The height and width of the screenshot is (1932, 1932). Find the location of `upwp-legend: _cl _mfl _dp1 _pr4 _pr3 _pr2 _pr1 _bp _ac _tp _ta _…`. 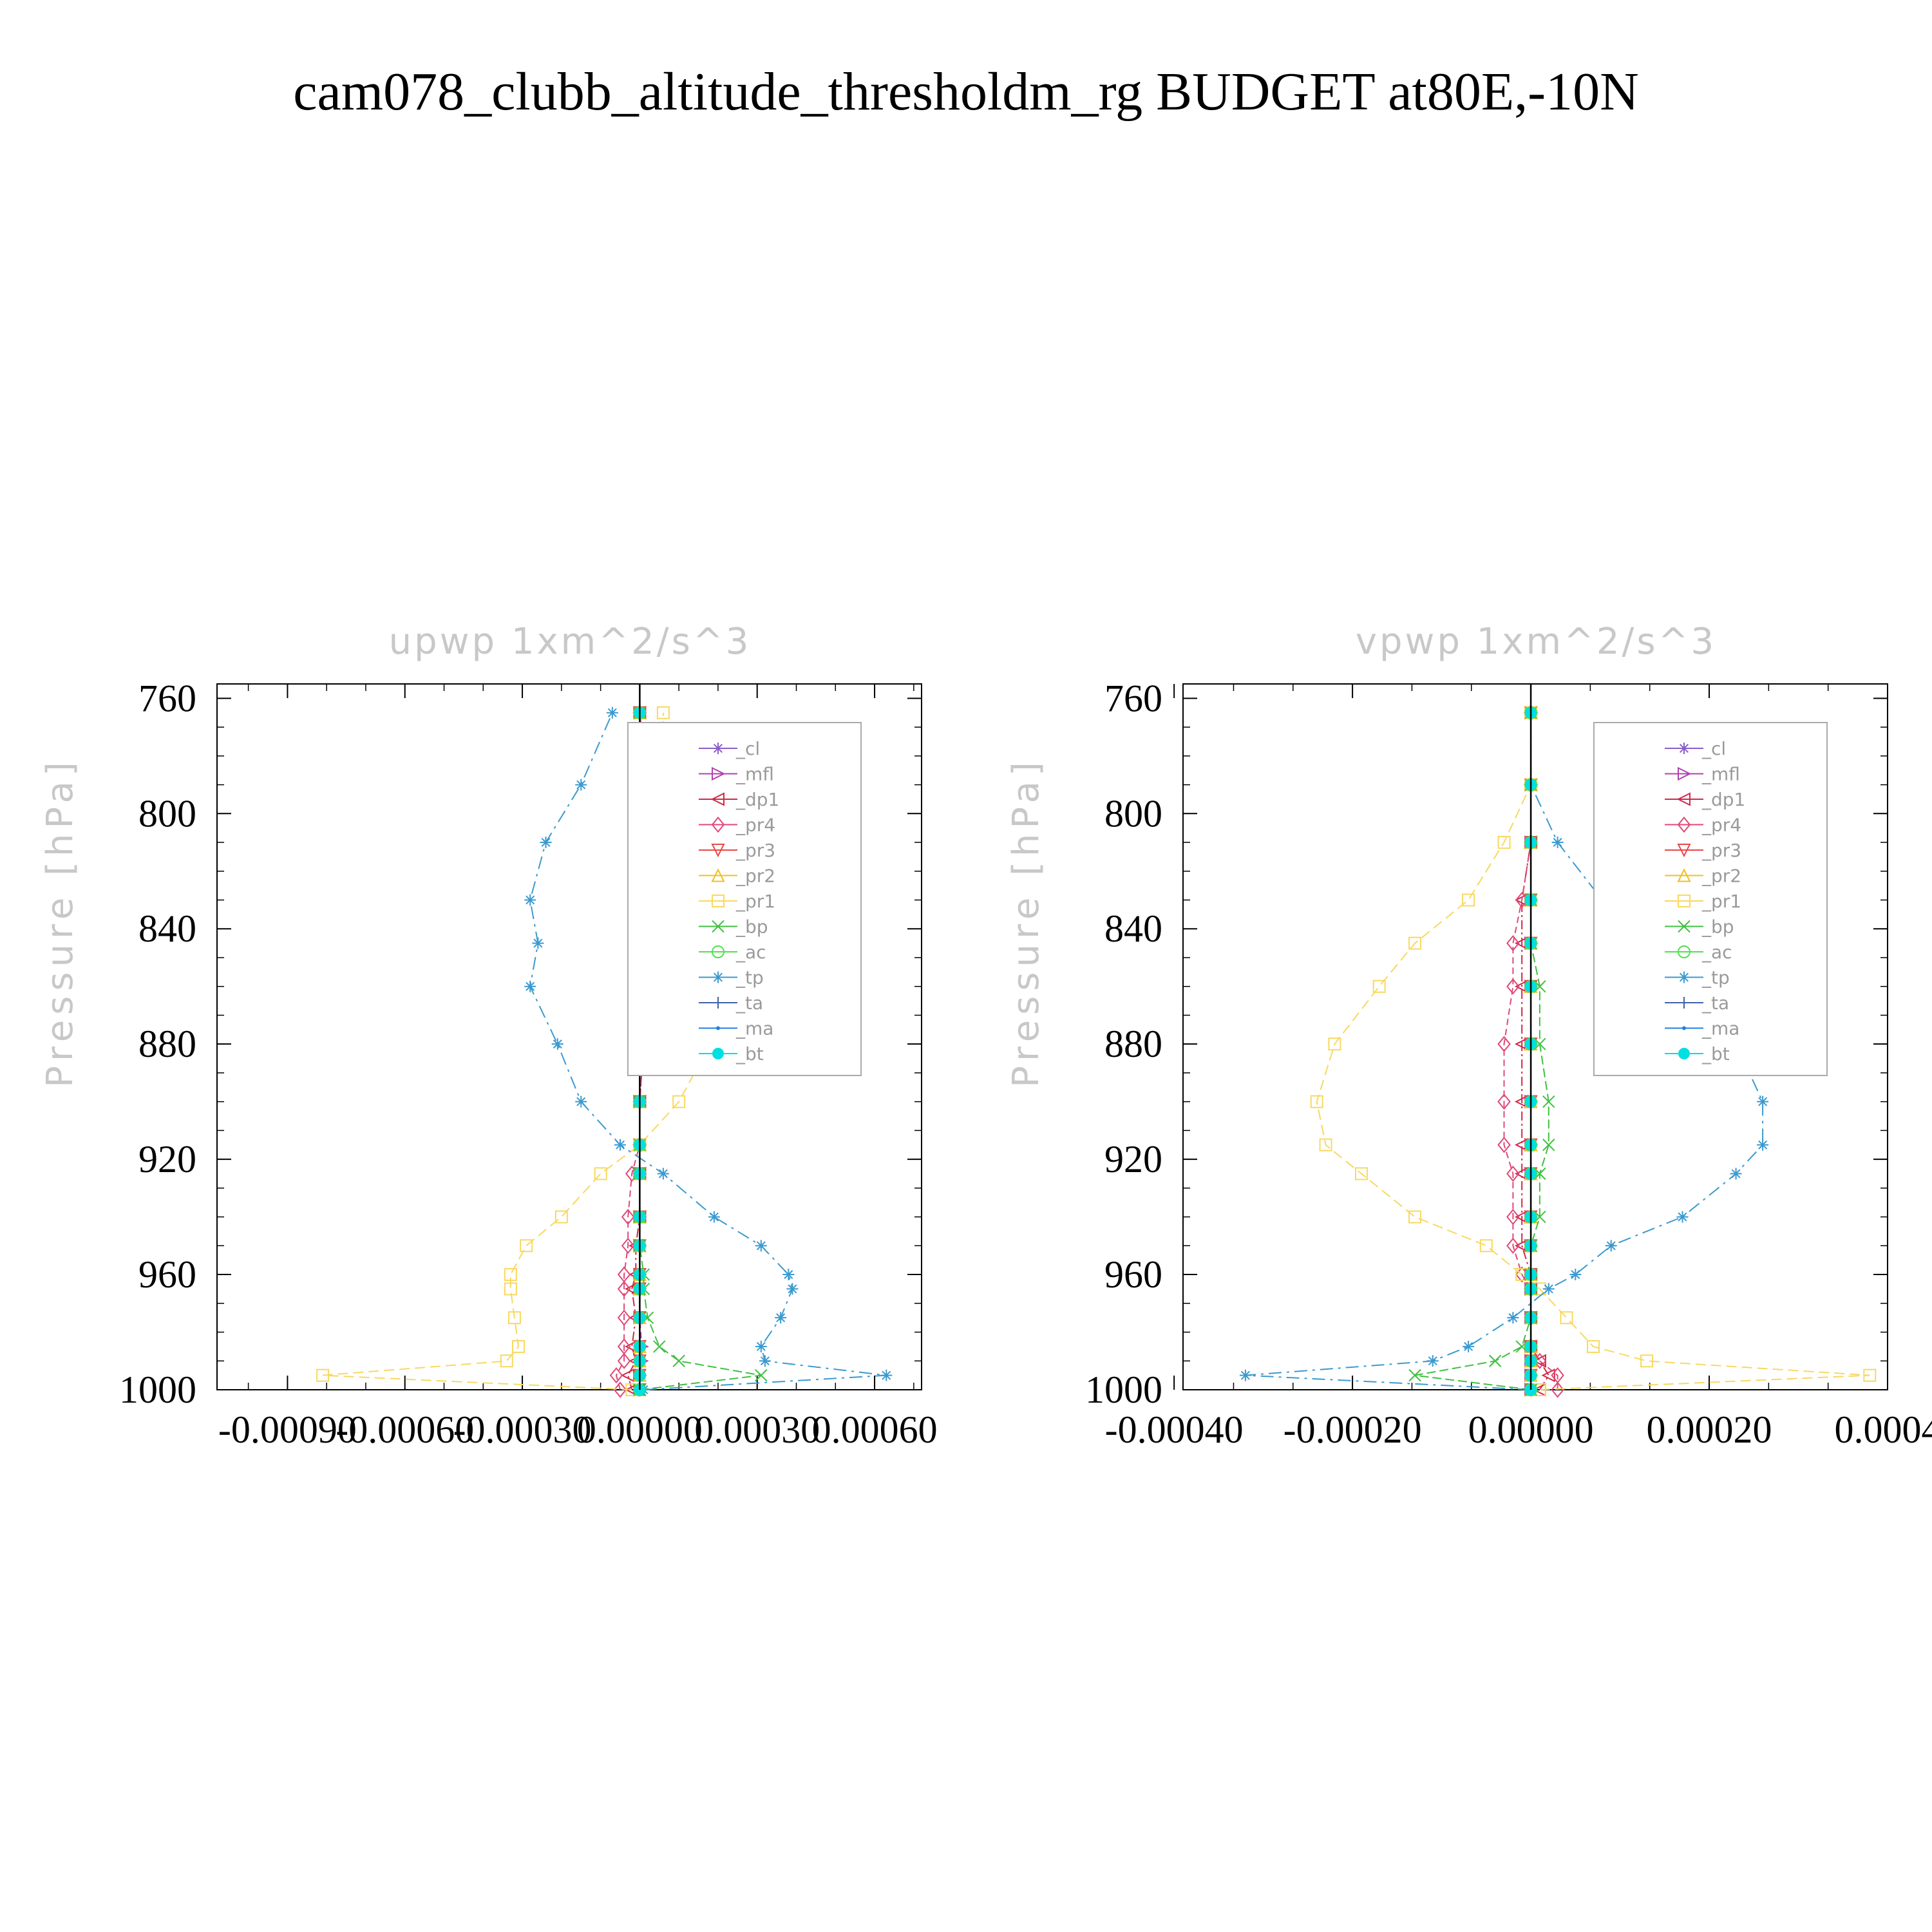

upwp-legend: _cl _mfl _dp1 _pr4 _pr3 _pr2 _pr1 _bp _ac _tp _ta _… is located at coordinates (745, 899).